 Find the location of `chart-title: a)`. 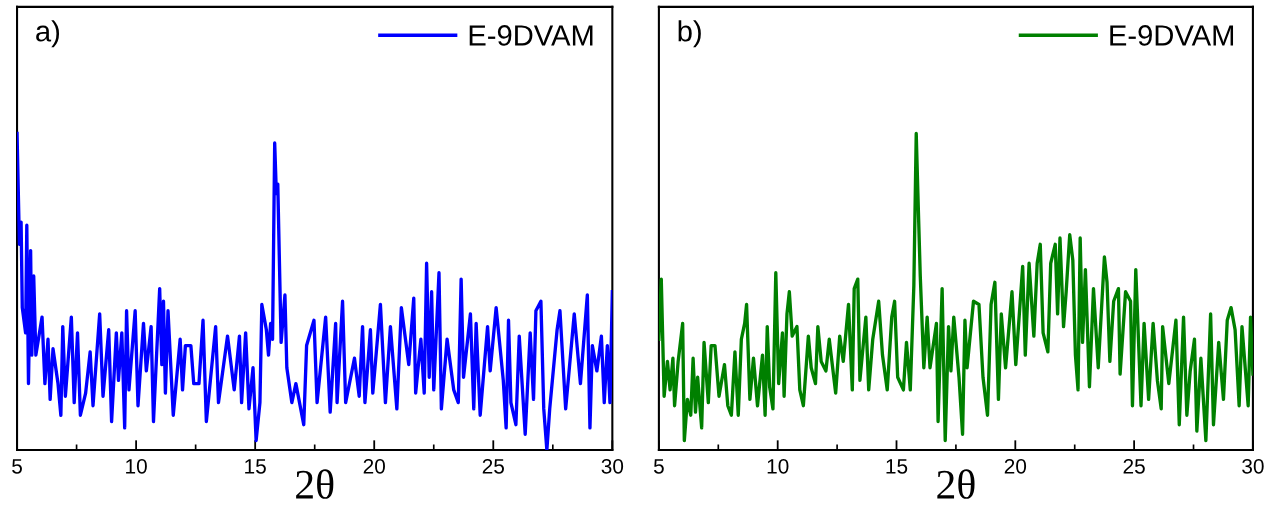

chart-title: a) is located at coordinates (48, 34).